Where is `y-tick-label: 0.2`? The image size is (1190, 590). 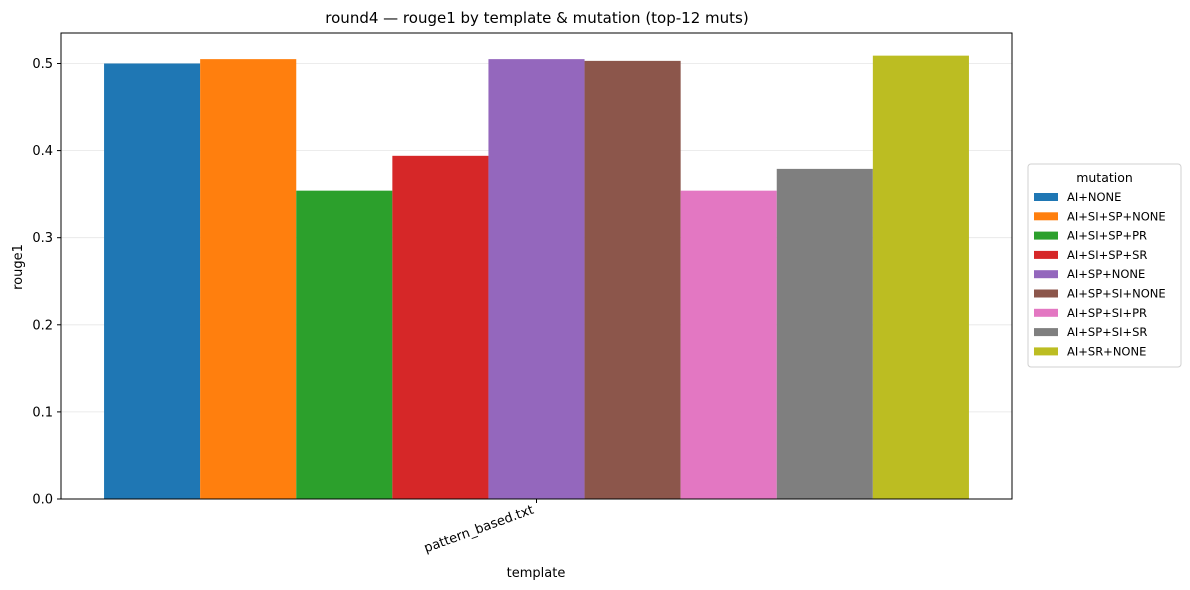 y-tick-label: 0.2 is located at coordinates (42, 325).